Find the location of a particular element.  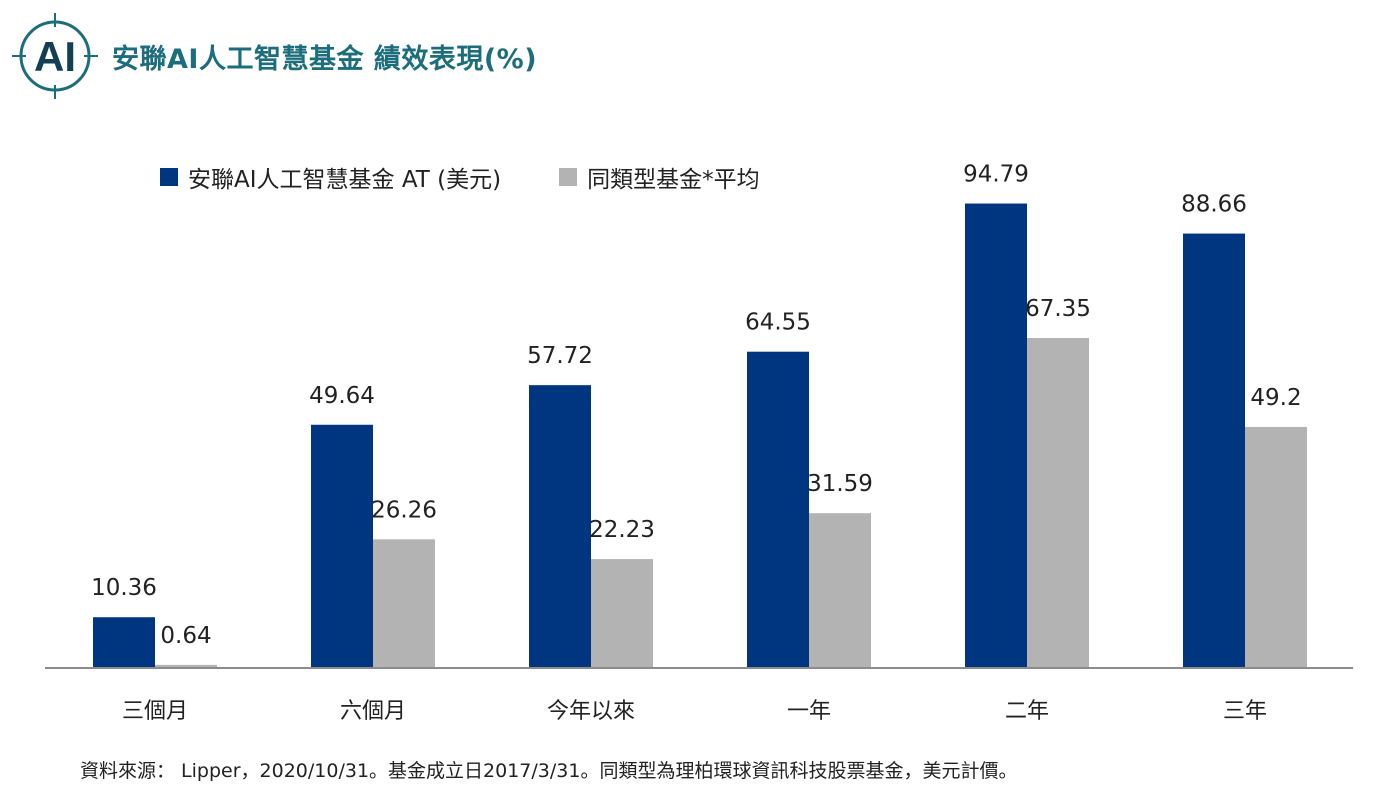

legend-label-peer: 同類型基金*平均 is located at coordinates (673, 180).